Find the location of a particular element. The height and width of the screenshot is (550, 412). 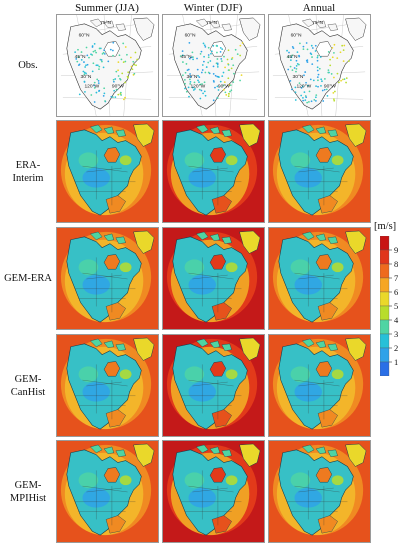

lat-label: 75°N is located at coordinates (317, 23).